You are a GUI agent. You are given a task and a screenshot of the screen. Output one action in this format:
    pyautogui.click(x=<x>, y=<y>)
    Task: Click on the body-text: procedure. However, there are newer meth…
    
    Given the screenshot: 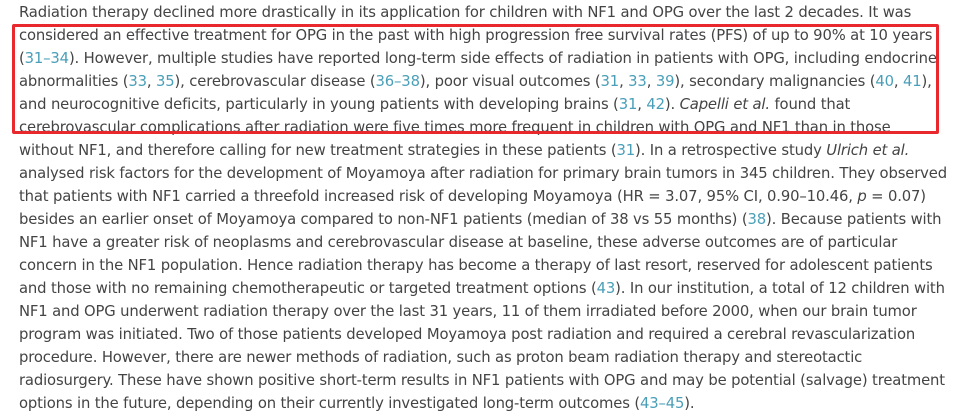 What is the action you would take?
    pyautogui.click(x=441, y=357)
    